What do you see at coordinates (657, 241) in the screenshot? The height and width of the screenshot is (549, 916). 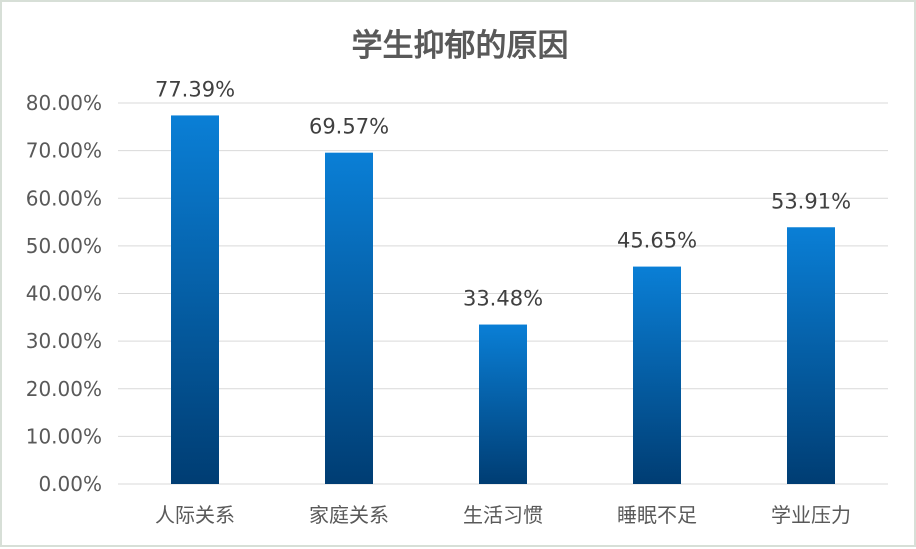 I see `data-label: 45.65%` at bounding box center [657, 241].